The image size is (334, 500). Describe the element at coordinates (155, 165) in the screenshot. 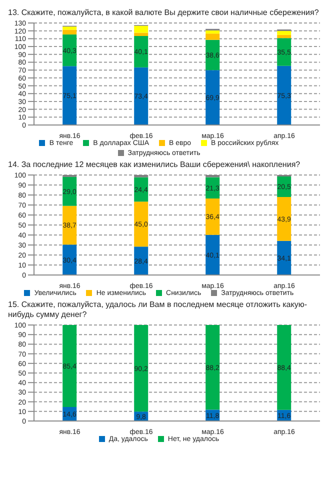

I see `chart-title: 14. За последние 12 месяцев как изменились Ваши сбережения\ накопления?` at that location.